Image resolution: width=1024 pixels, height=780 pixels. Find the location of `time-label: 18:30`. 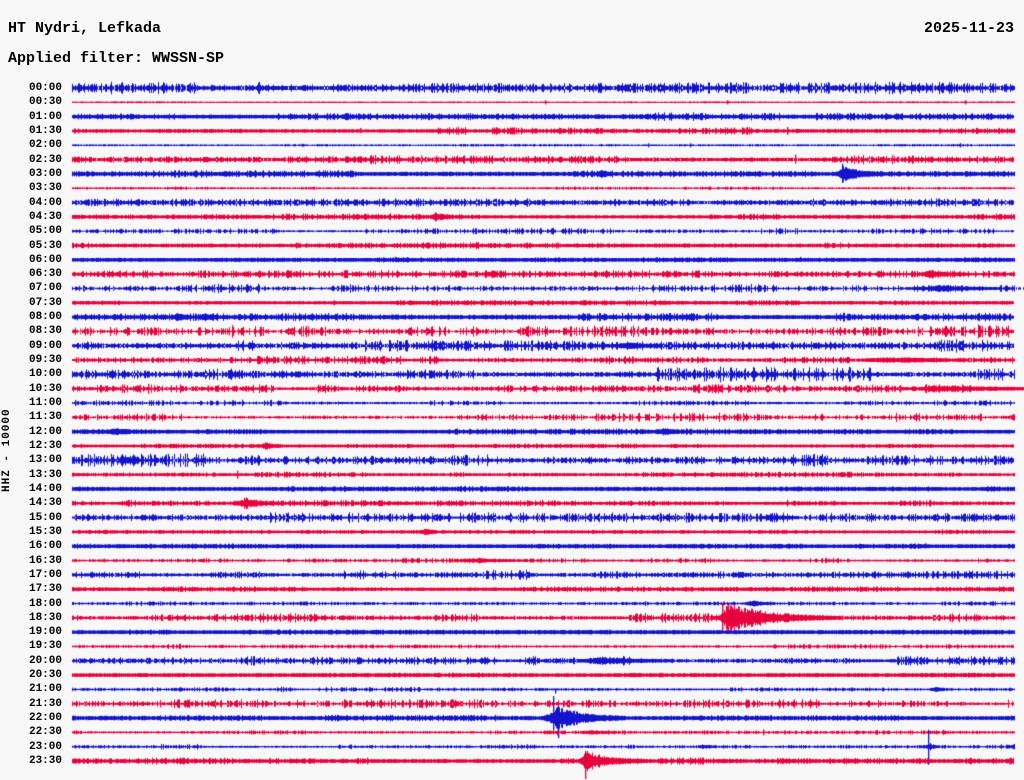

time-label: 18:30 is located at coordinates (45, 617).